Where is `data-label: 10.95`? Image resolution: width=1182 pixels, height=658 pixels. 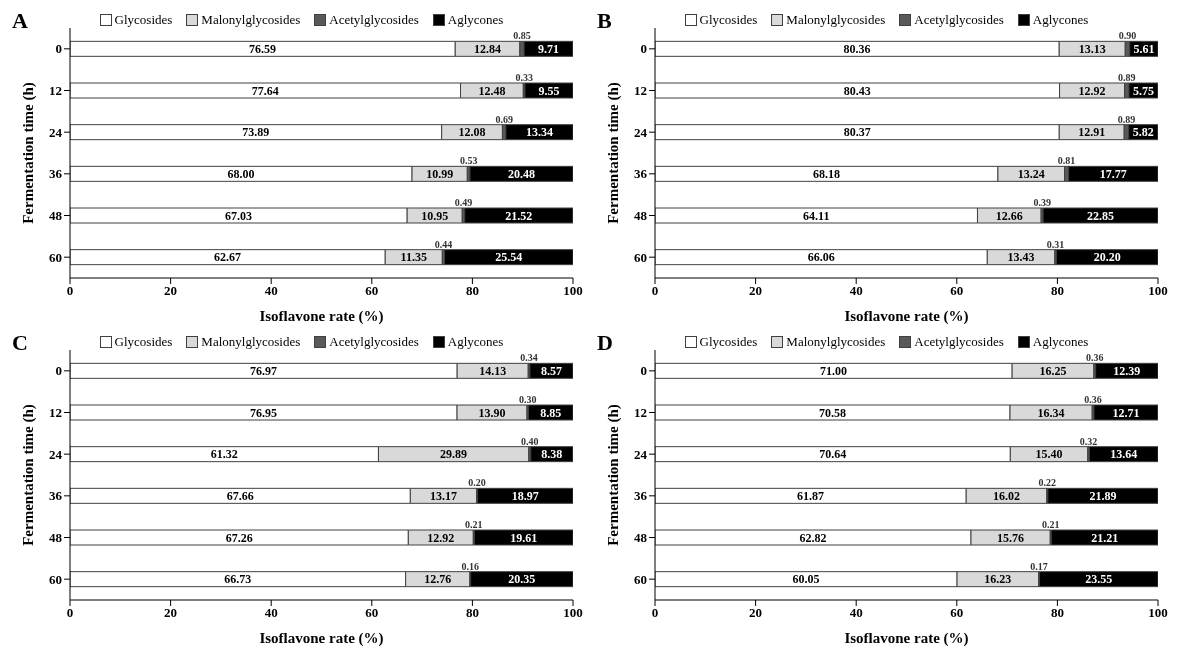
data-label: 10.95 is located at coordinates (435, 215).